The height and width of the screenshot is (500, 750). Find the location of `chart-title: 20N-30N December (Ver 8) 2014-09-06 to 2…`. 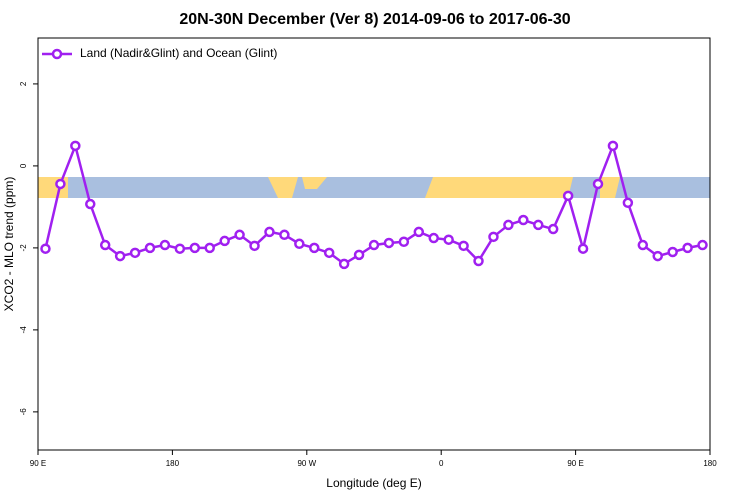

chart-title: 20N-30N December (Ver 8) 2014-09-06 to 2… is located at coordinates (374, 19).